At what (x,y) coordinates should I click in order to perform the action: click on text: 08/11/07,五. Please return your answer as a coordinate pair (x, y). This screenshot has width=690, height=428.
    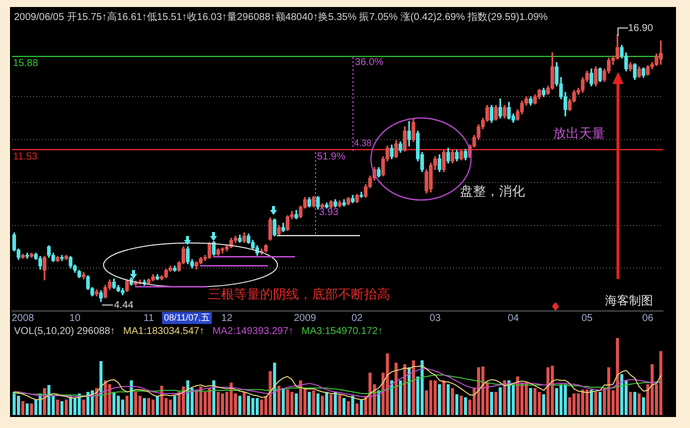
    Looking at the image, I should click on (187, 317).